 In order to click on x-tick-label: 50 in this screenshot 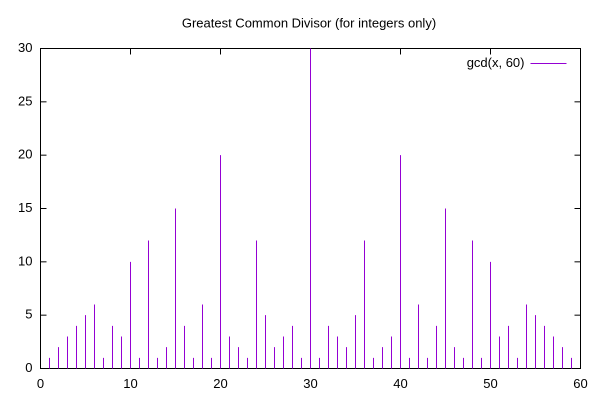, I will do `click(490, 383)`.